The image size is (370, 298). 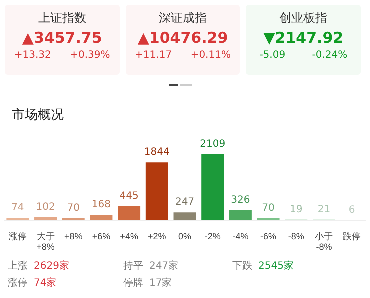 I want to click on category-label: 深证成指, so click(x=183, y=18).